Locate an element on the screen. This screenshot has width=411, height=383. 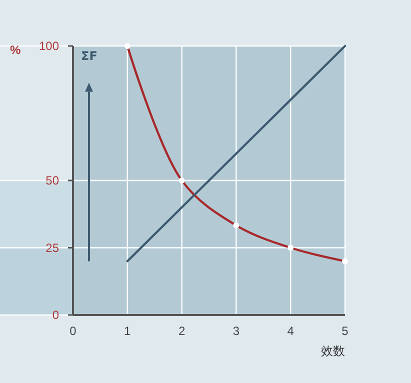
y-tick-label: 25 is located at coordinates (53, 247).